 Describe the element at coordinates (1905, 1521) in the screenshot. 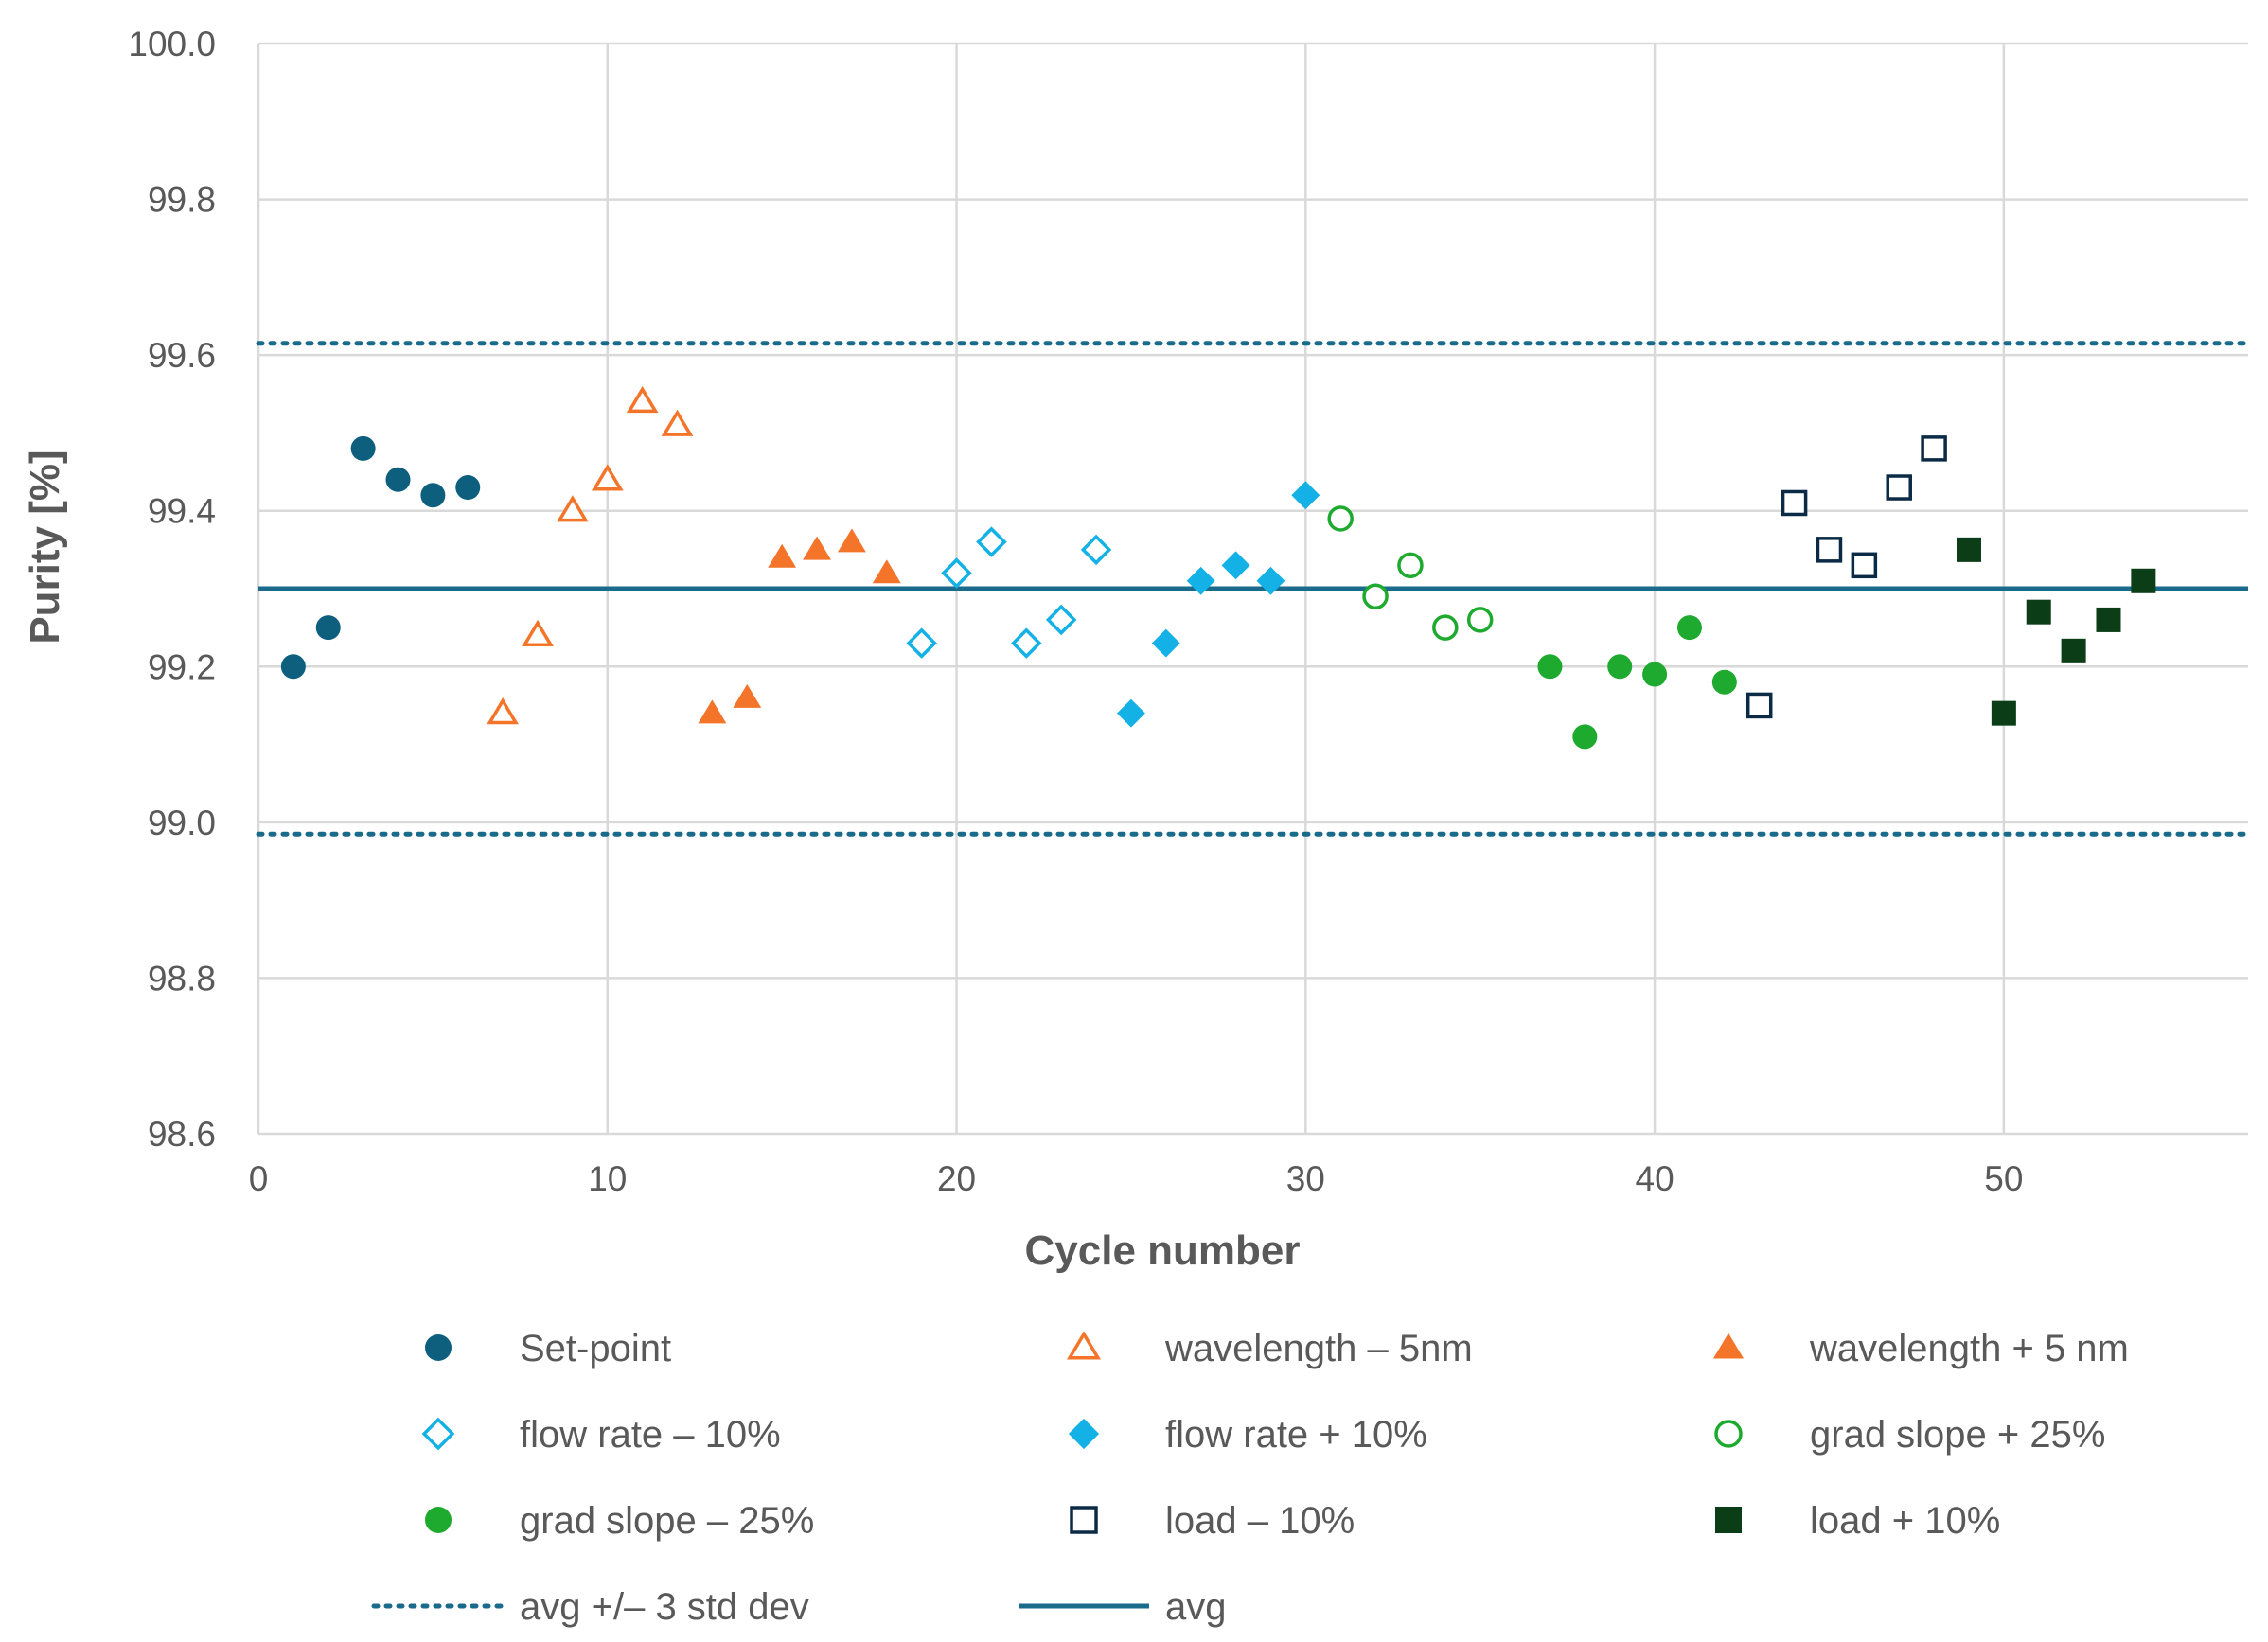

I see `legend-label: load + 10%` at that location.